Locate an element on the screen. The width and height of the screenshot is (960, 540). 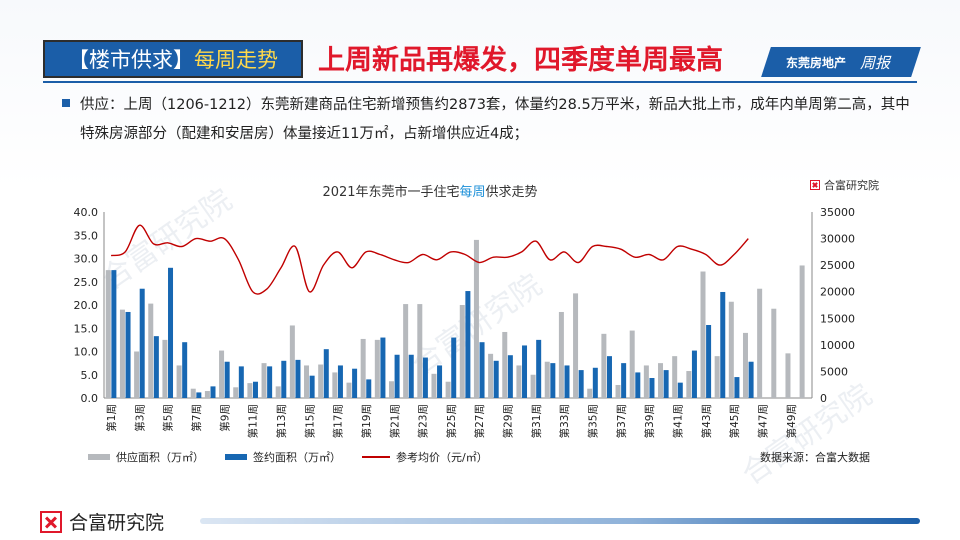
legend-label-price: 参考均价（元/㎡） is located at coordinates (442, 457).